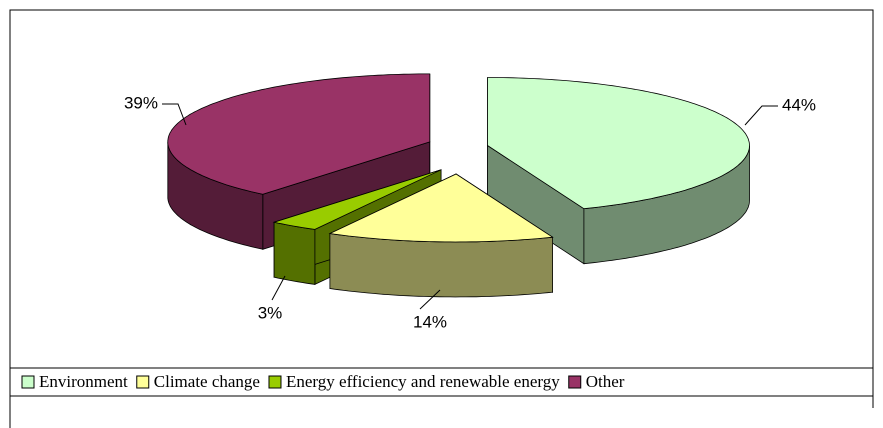  Describe the element at coordinates (799, 104) in the screenshot. I see `data-label: 44%` at that location.